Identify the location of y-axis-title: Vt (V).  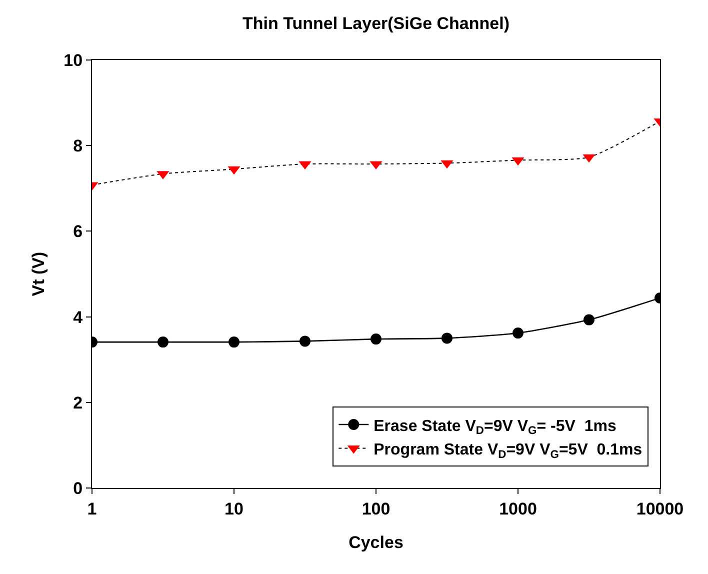
(38, 274).